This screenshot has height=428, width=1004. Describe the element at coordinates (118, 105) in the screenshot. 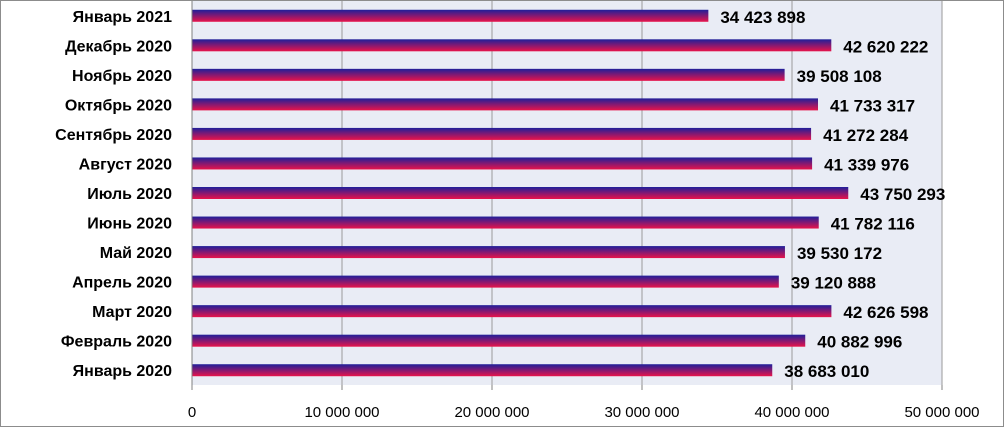

I see `category-label: Октябрь 2020` at that location.